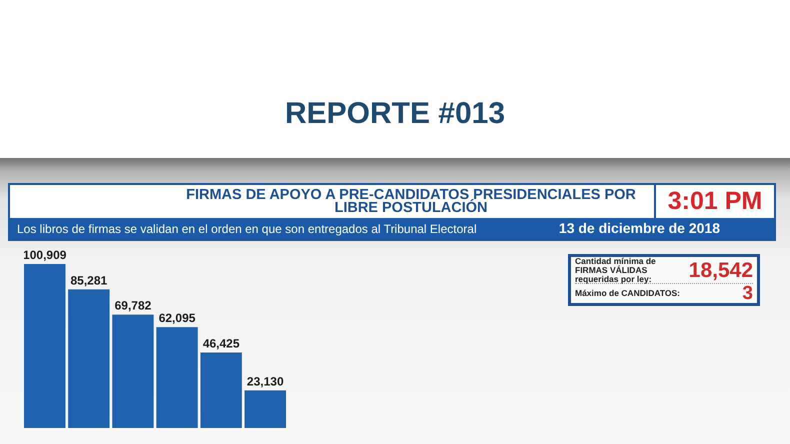  Describe the element at coordinates (715, 201) in the screenshot. I see `text: 3:01 PM` at that location.